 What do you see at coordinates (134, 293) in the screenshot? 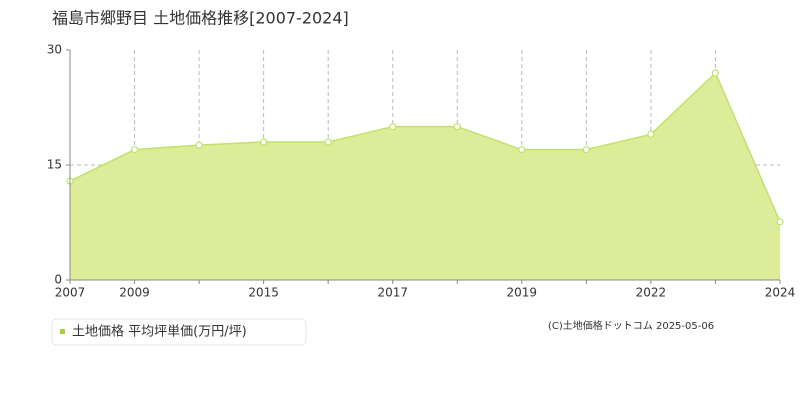
I see `x-tick-label: 2009` at bounding box center [134, 293].